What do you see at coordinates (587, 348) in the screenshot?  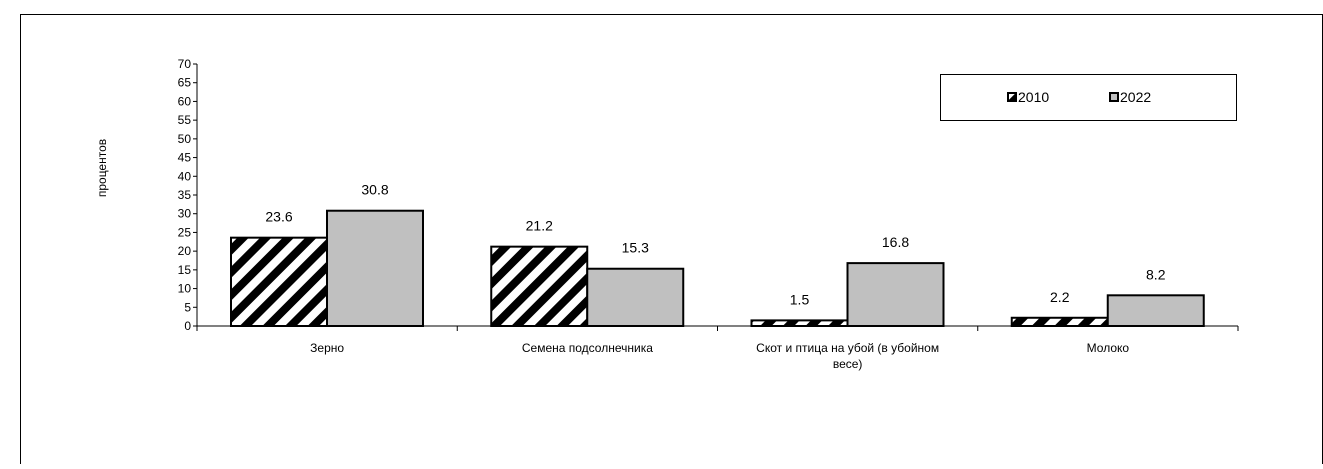 I see `category-label: Семена подсолнечника` at bounding box center [587, 348].